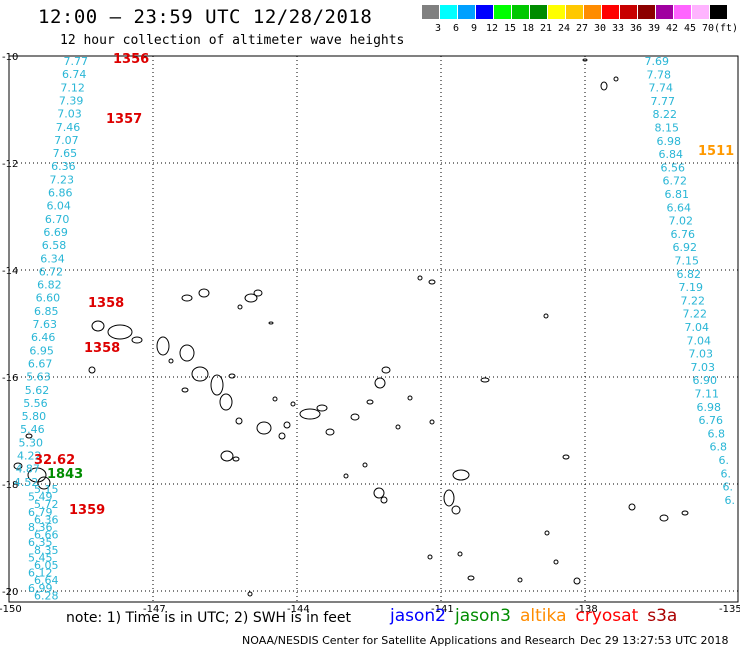 Image resolution: width=740 pixels, height=650 pixels. Describe the element at coordinates (71, 100) in the screenshot. I see `swh-value: 7.39` at that location.